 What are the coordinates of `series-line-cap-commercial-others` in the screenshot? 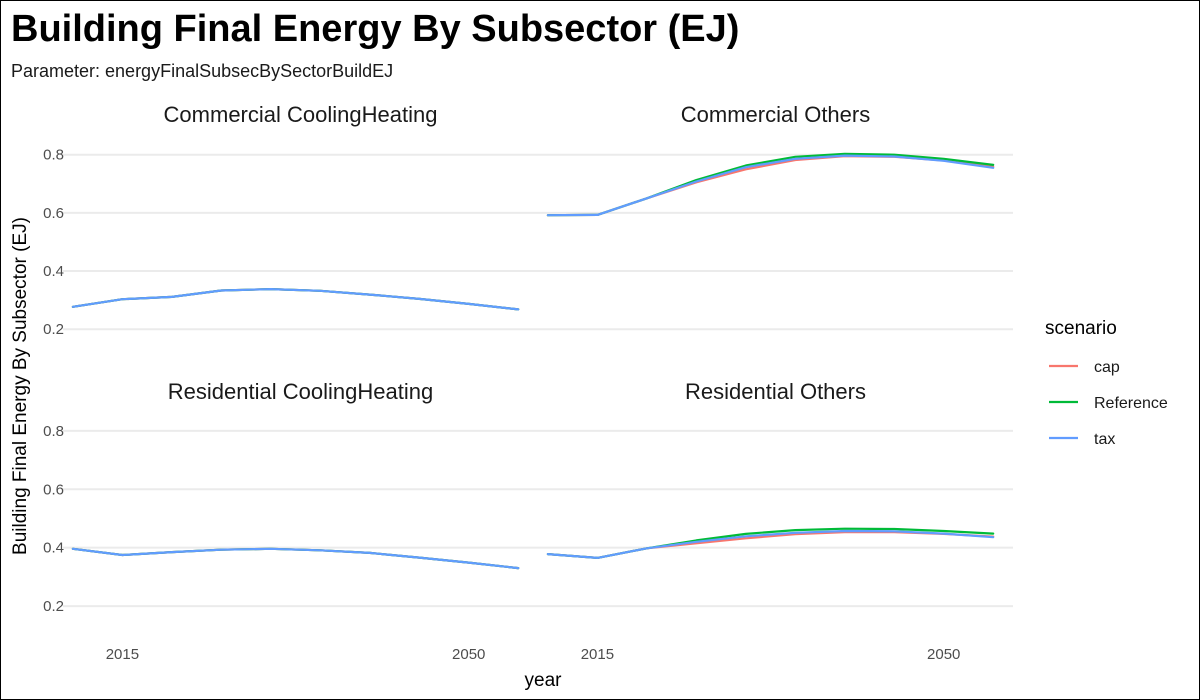 It's located at (770, 186).